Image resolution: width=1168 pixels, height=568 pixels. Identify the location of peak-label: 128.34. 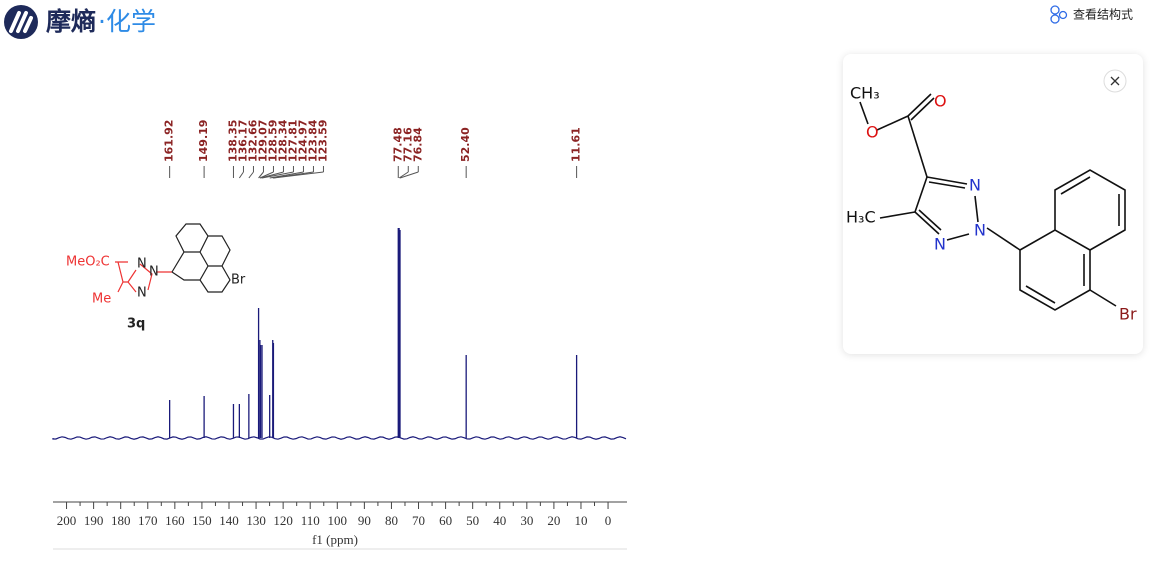
(282, 140).